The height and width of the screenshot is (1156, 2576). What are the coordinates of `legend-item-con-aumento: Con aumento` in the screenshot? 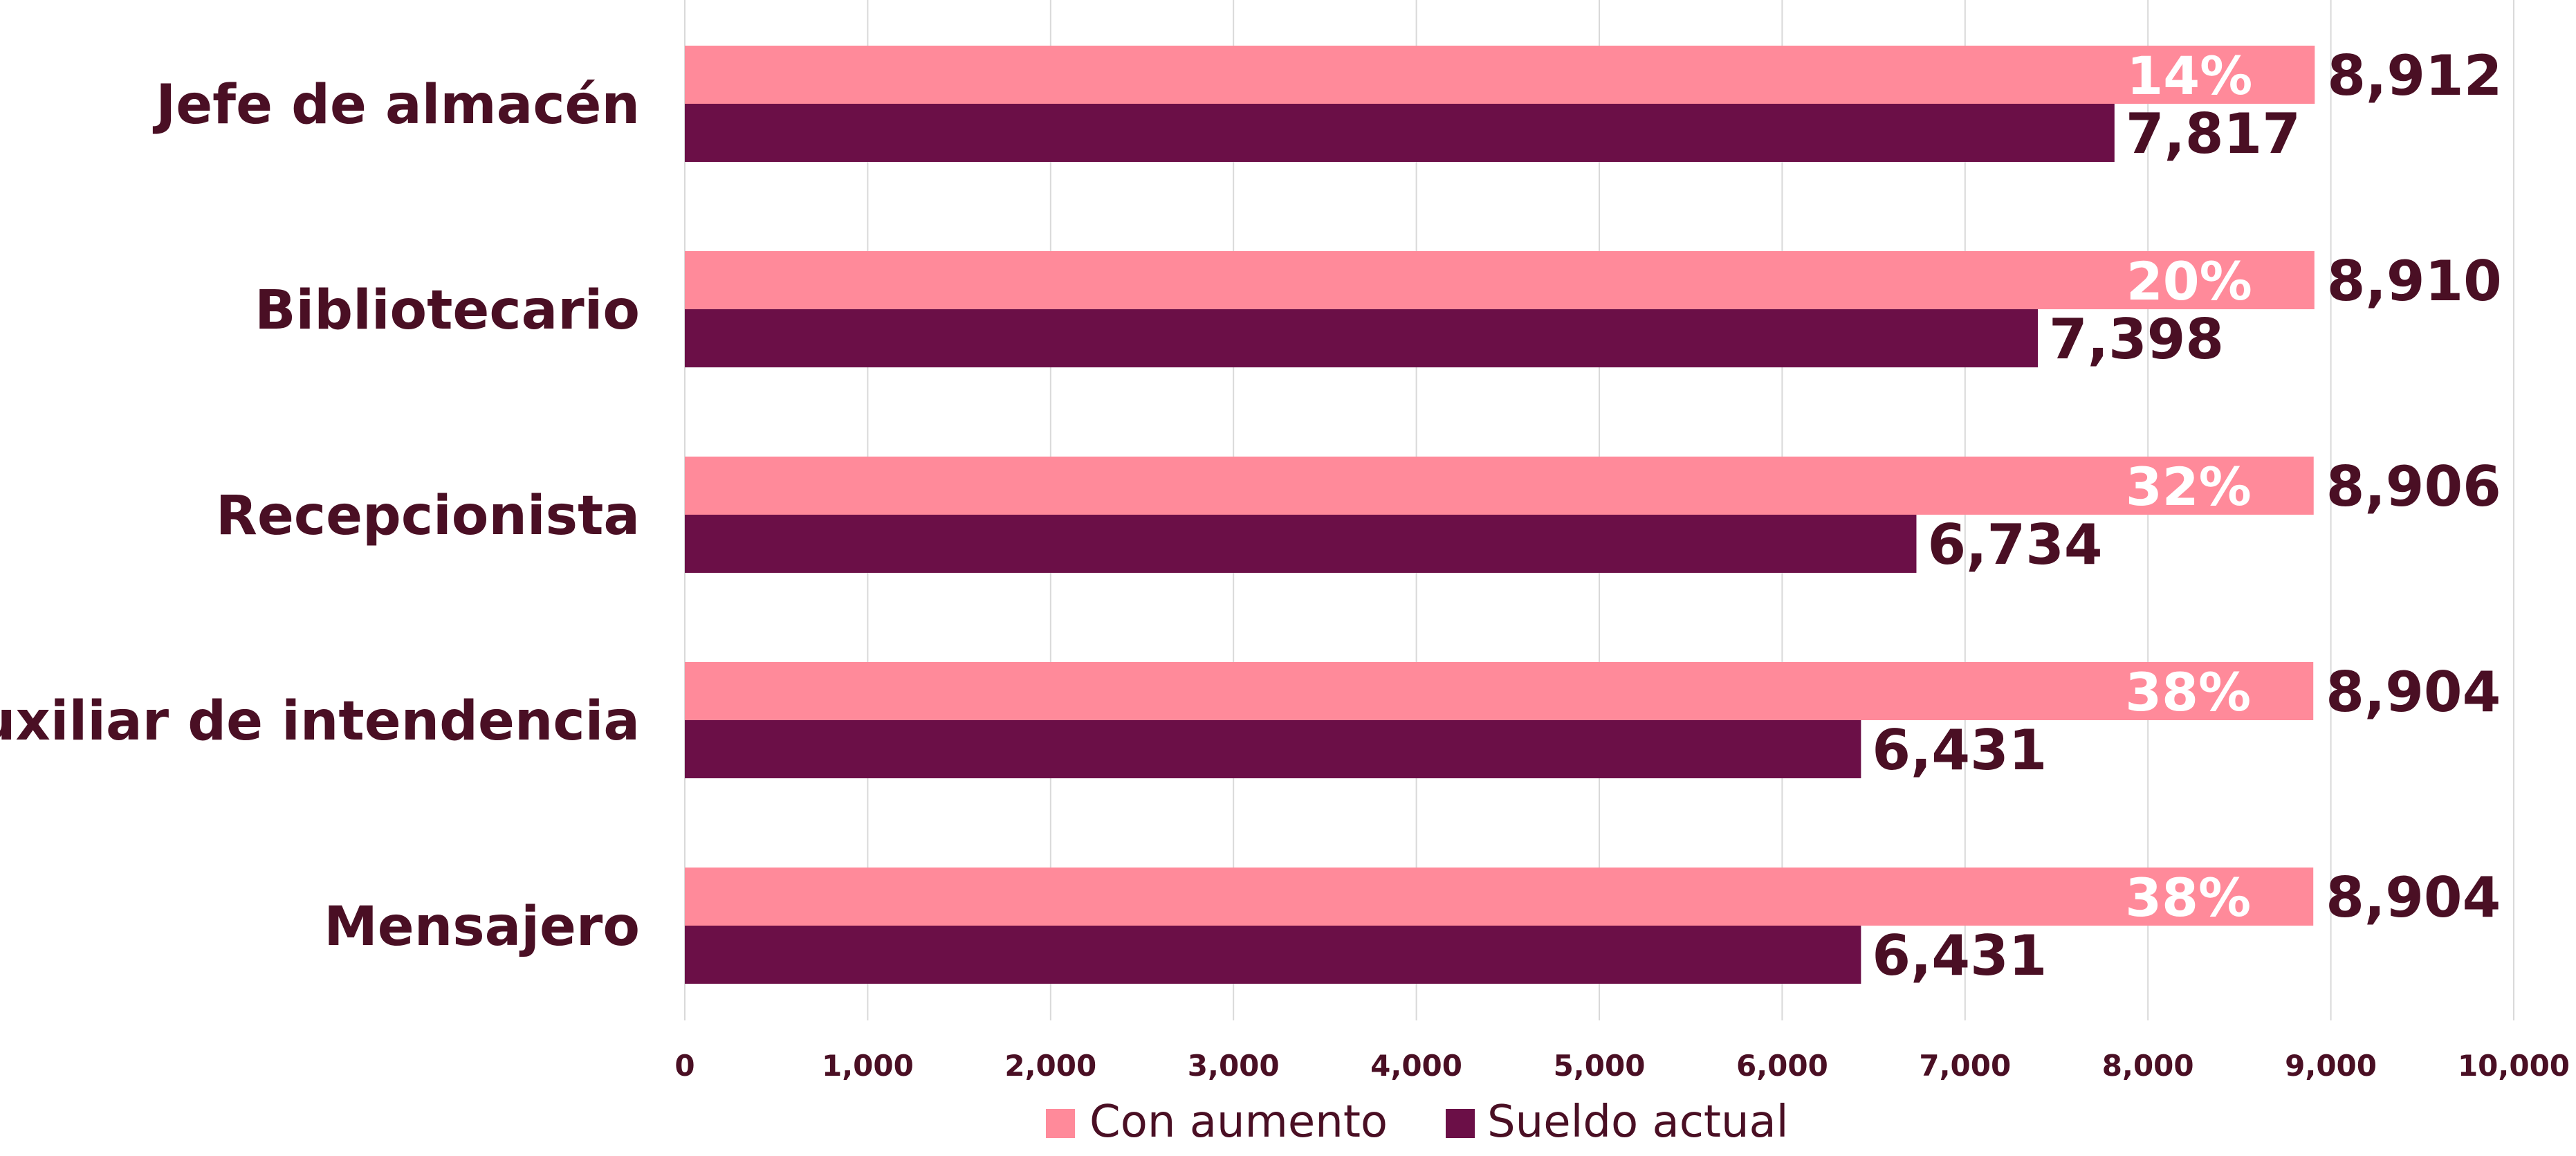 It's located at (1217, 1122).